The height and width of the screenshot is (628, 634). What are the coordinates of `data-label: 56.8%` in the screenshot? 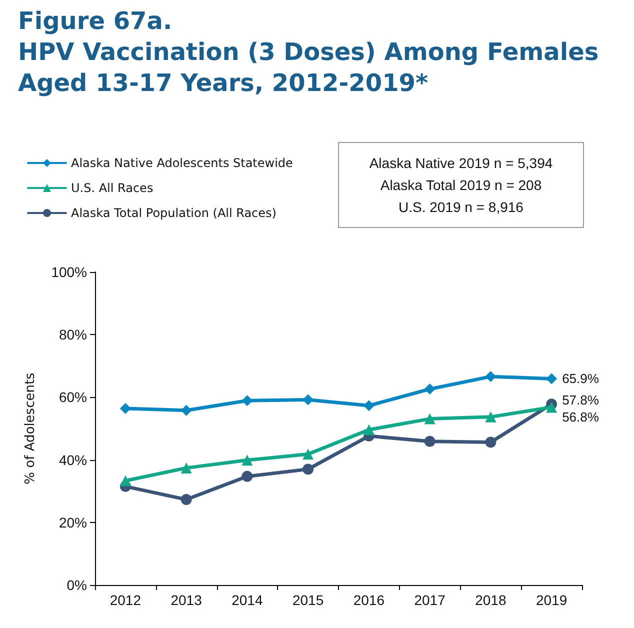 It's located at (581, 417).